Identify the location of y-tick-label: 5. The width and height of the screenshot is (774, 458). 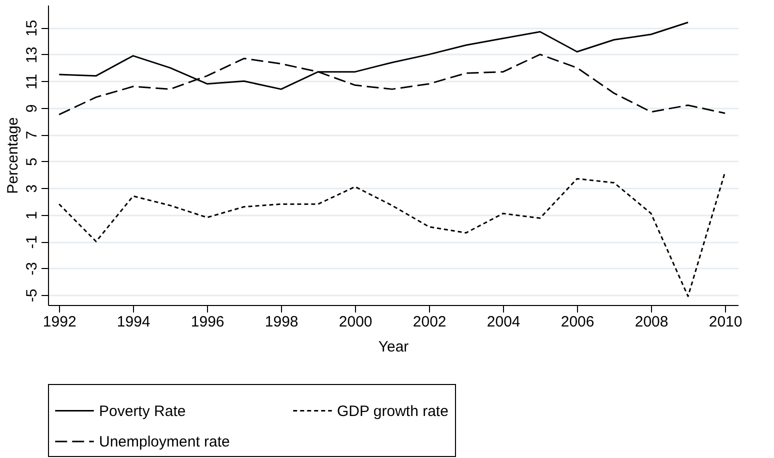
(32, 162).